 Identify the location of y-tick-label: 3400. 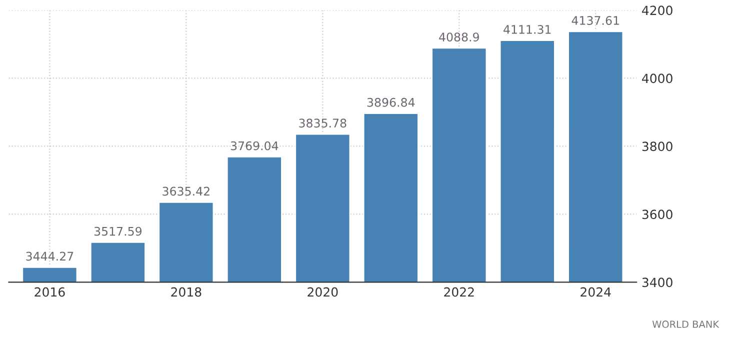
(657, 283).